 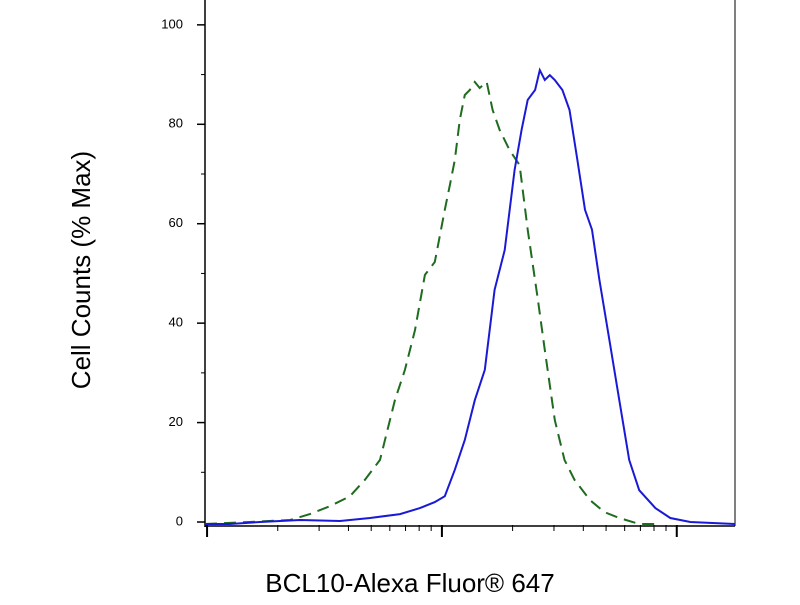 I want to click on y-tick-label: 0, so click(x=179, y=520).